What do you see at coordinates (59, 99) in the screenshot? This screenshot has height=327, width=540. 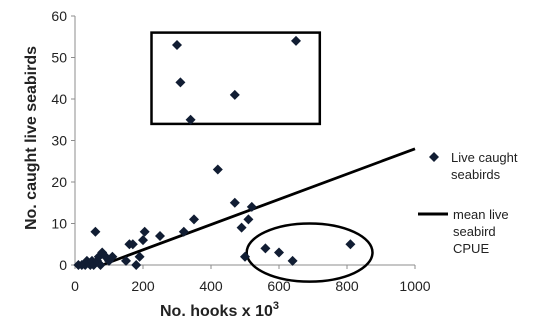 I see `y-tick-label: 40` at bounding box center [59, 99].